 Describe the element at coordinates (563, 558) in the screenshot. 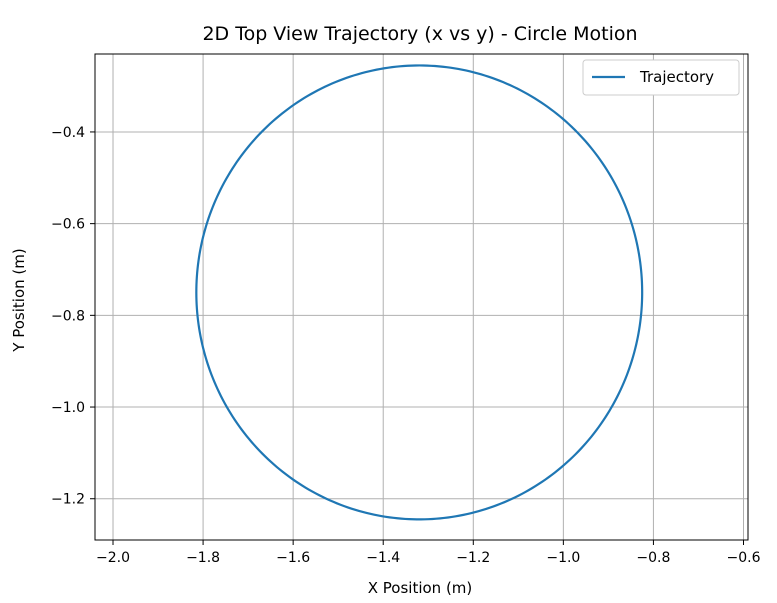

I see `x-tick-label: −1.0` at that location.